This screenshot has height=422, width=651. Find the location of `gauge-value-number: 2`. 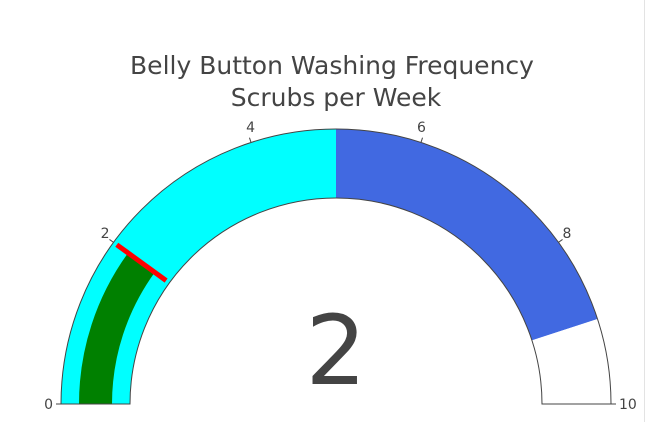

gauge-value-number: 2 is located at coordinates (335, 351).